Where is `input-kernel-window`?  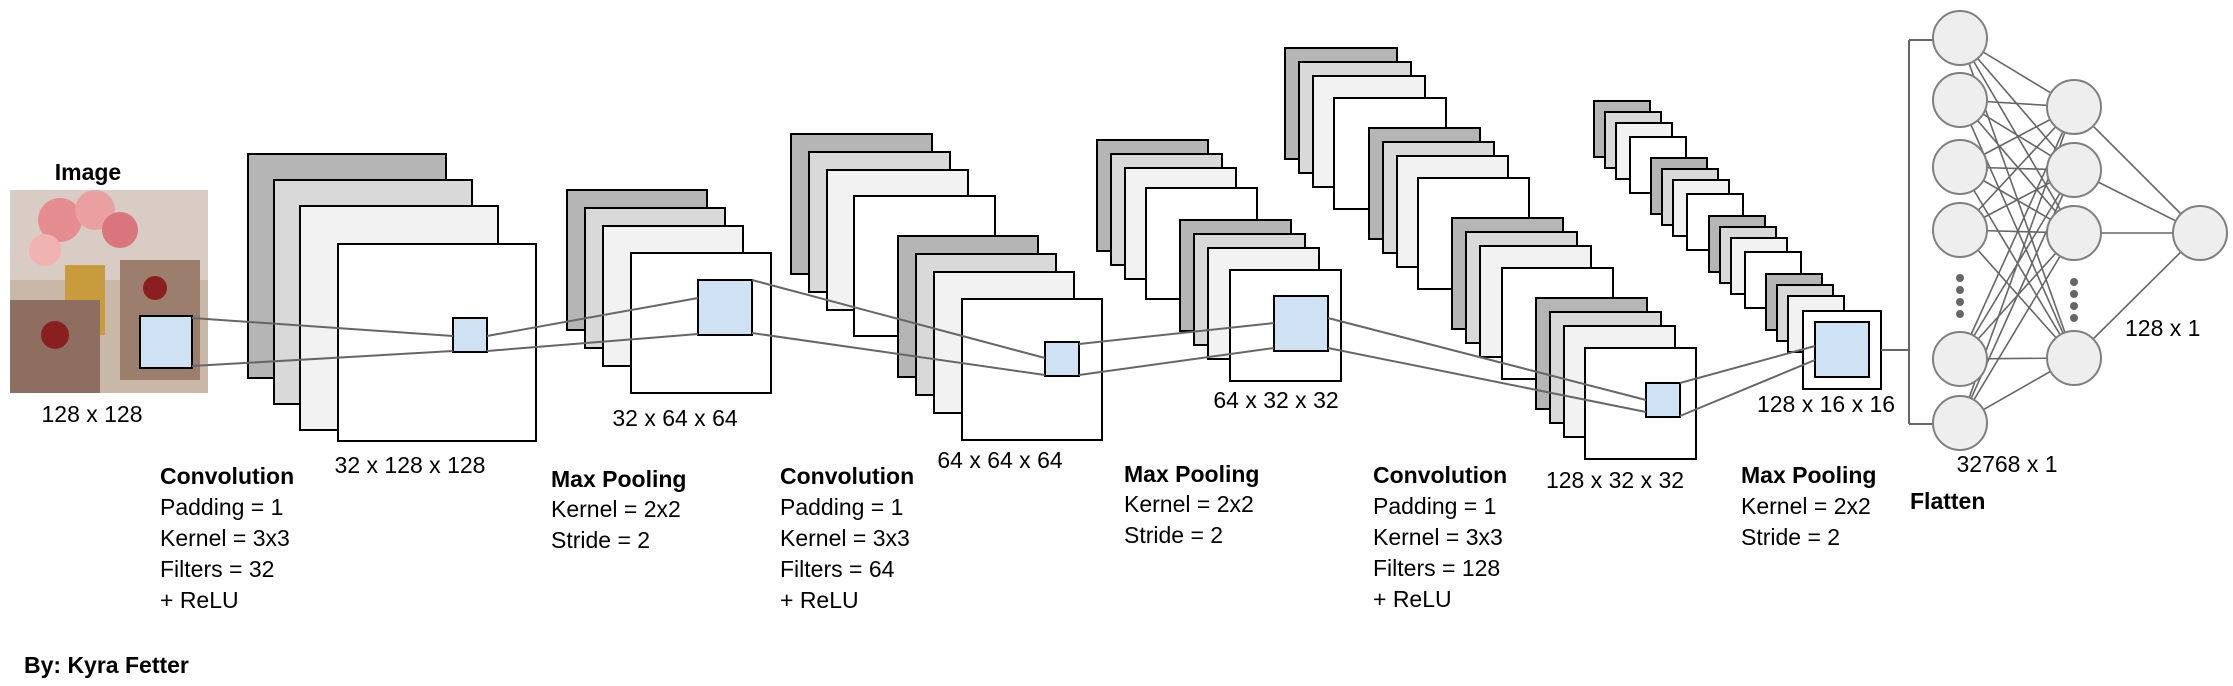
input-kernel-window is located at coordinates (166, 342).